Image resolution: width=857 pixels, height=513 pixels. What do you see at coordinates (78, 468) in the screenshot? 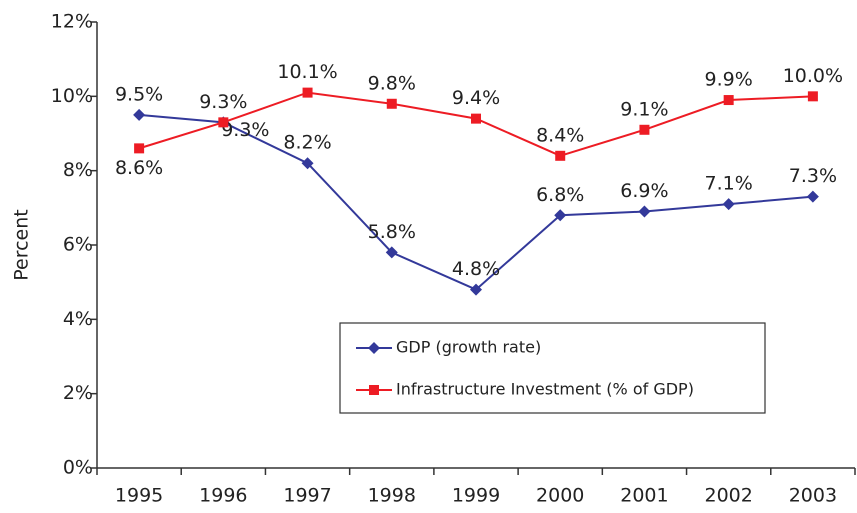
I see `y-tick-label: 0%` at bounding box center [78, 468].